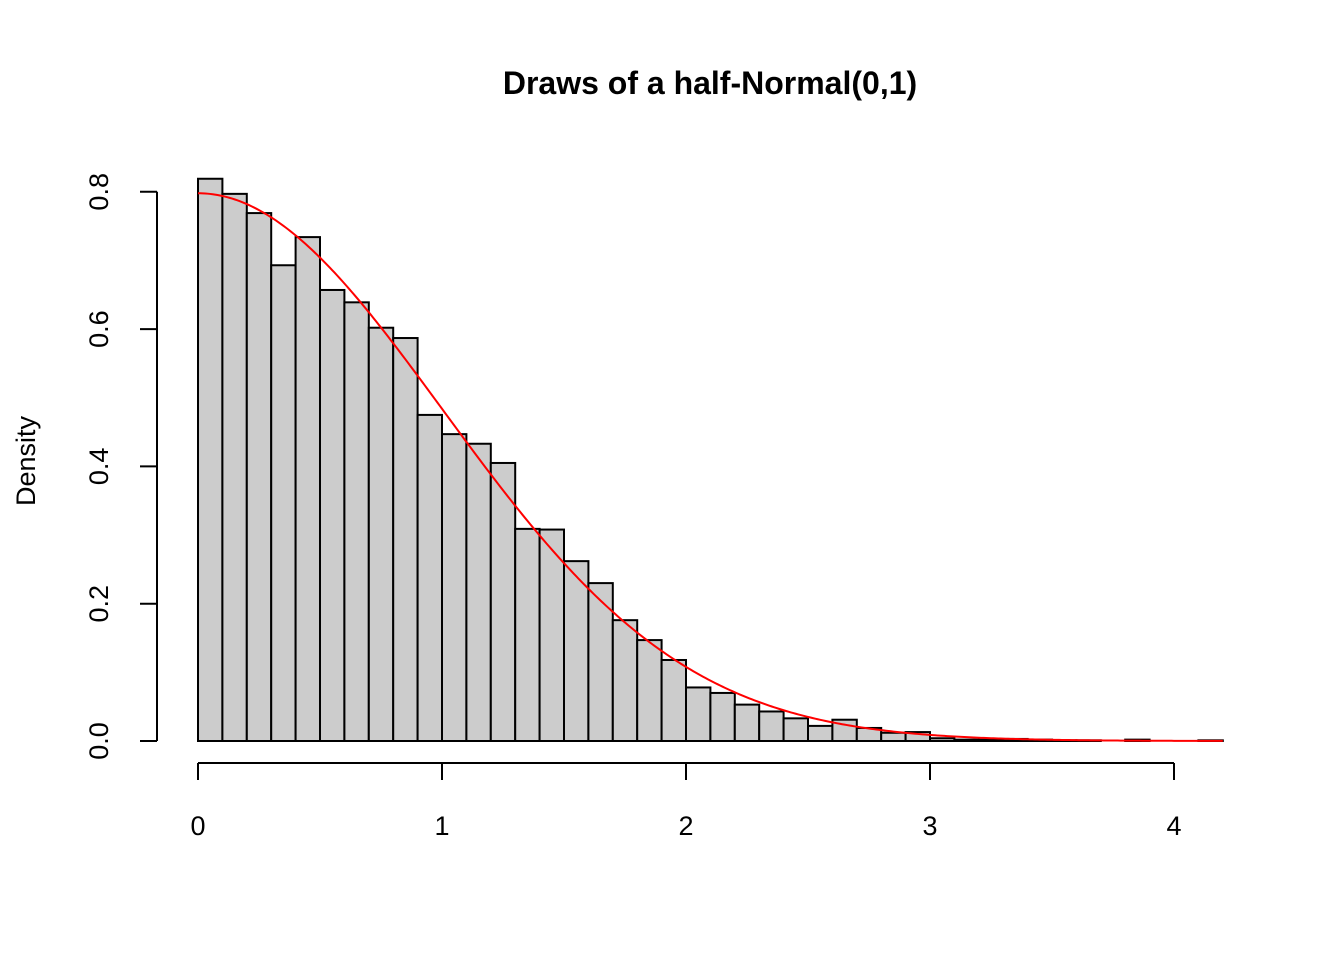  I want to click on x-tick-label: 0, so click(197, 826).